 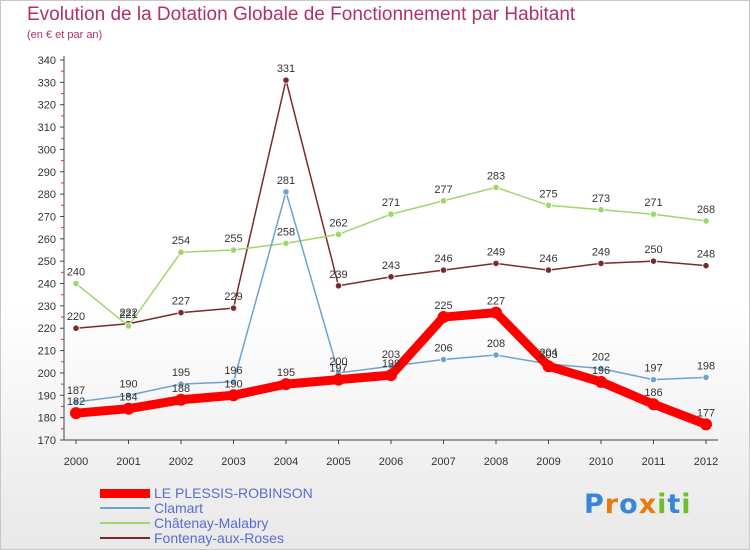 What do you see at coordinates (286, 69) in the screenshot?
I see `data-label: 331` at bounding box center [286, 69].